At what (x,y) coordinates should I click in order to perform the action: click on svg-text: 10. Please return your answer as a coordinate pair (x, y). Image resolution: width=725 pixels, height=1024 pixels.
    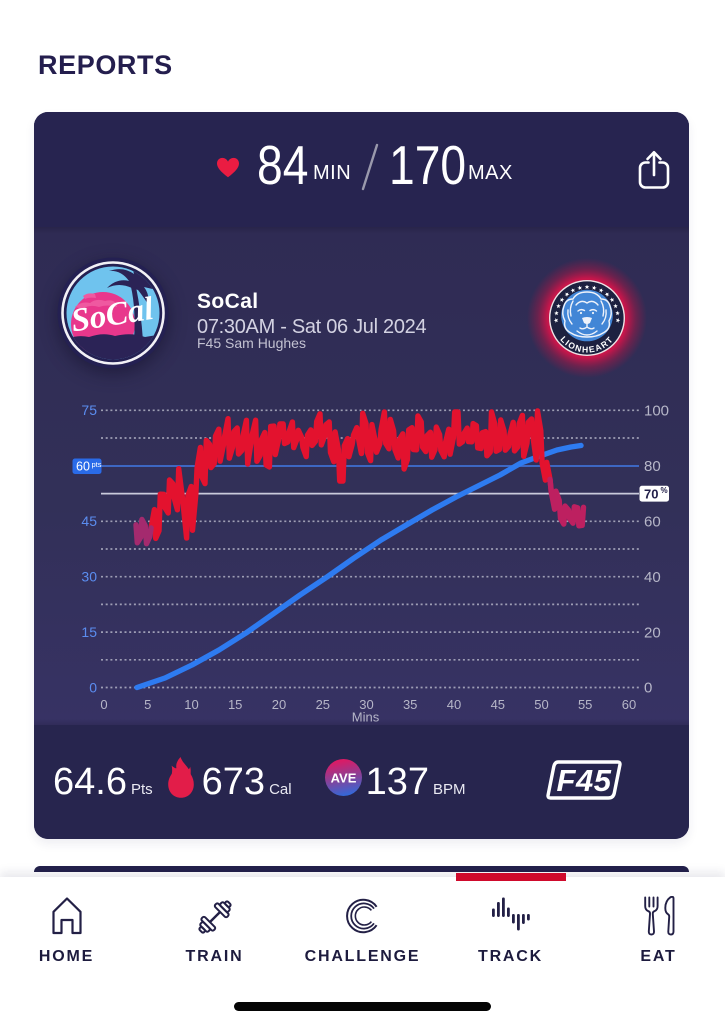
    Looking at the image, I should click on (191, 704).